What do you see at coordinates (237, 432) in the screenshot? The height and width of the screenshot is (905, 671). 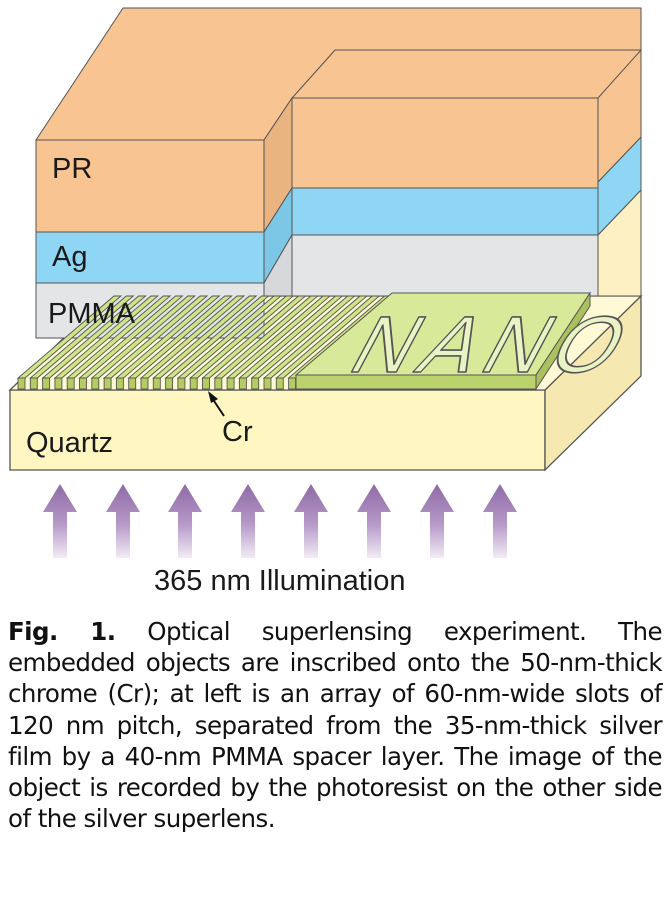 I see `cr-label: Cr` at bounding box center [237, 432].